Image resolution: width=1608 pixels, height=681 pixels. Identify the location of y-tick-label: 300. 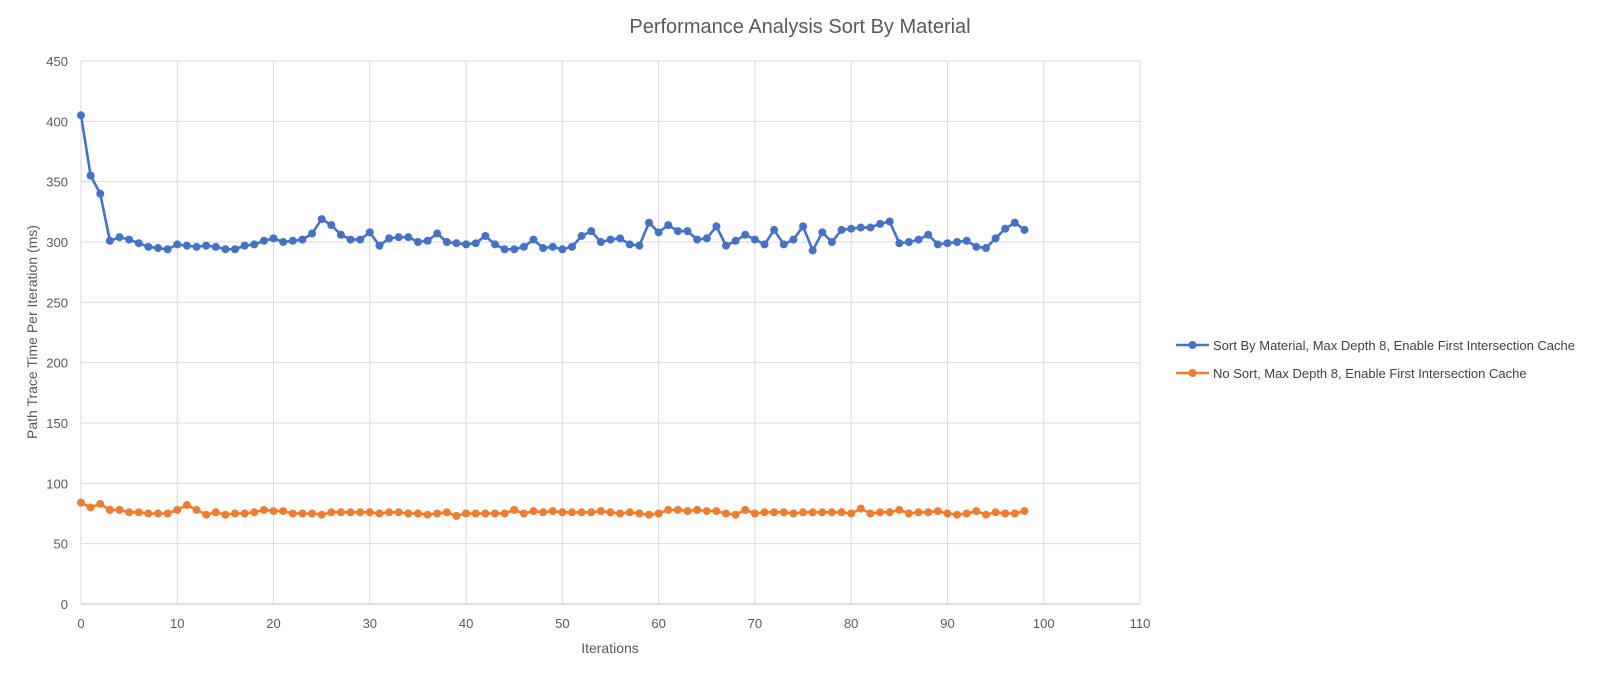
(57, 242).